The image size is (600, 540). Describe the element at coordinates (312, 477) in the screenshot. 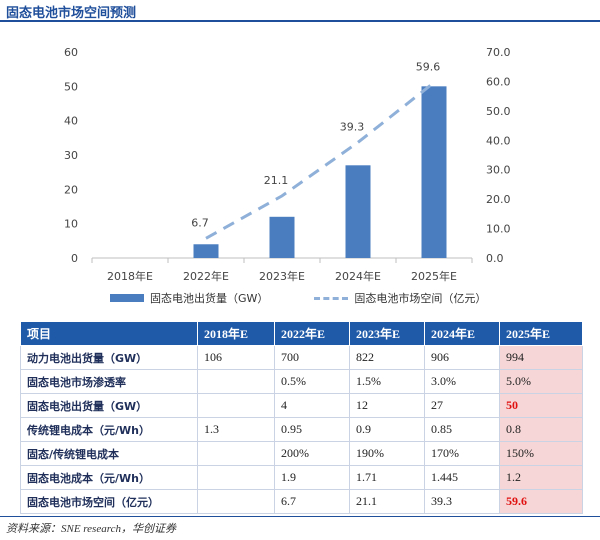

I see `table-cell: 1.9` at that location.